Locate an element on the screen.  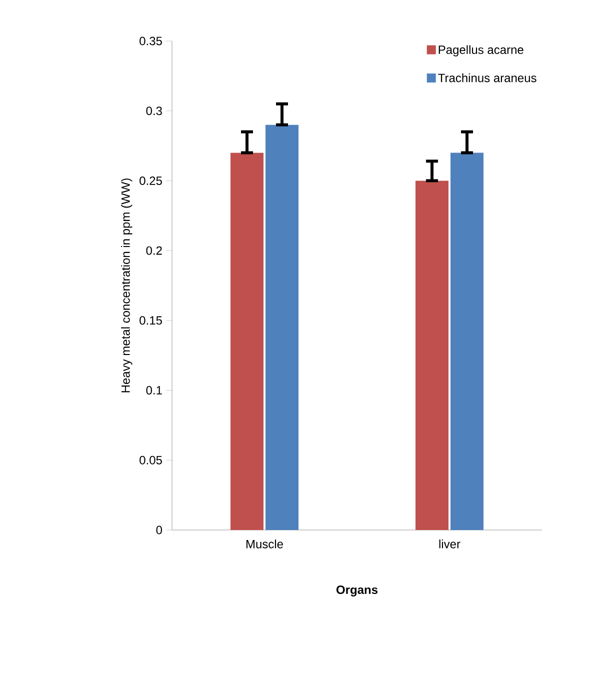
y-tick-label: 0.05 is located at coordinates (151, 460).